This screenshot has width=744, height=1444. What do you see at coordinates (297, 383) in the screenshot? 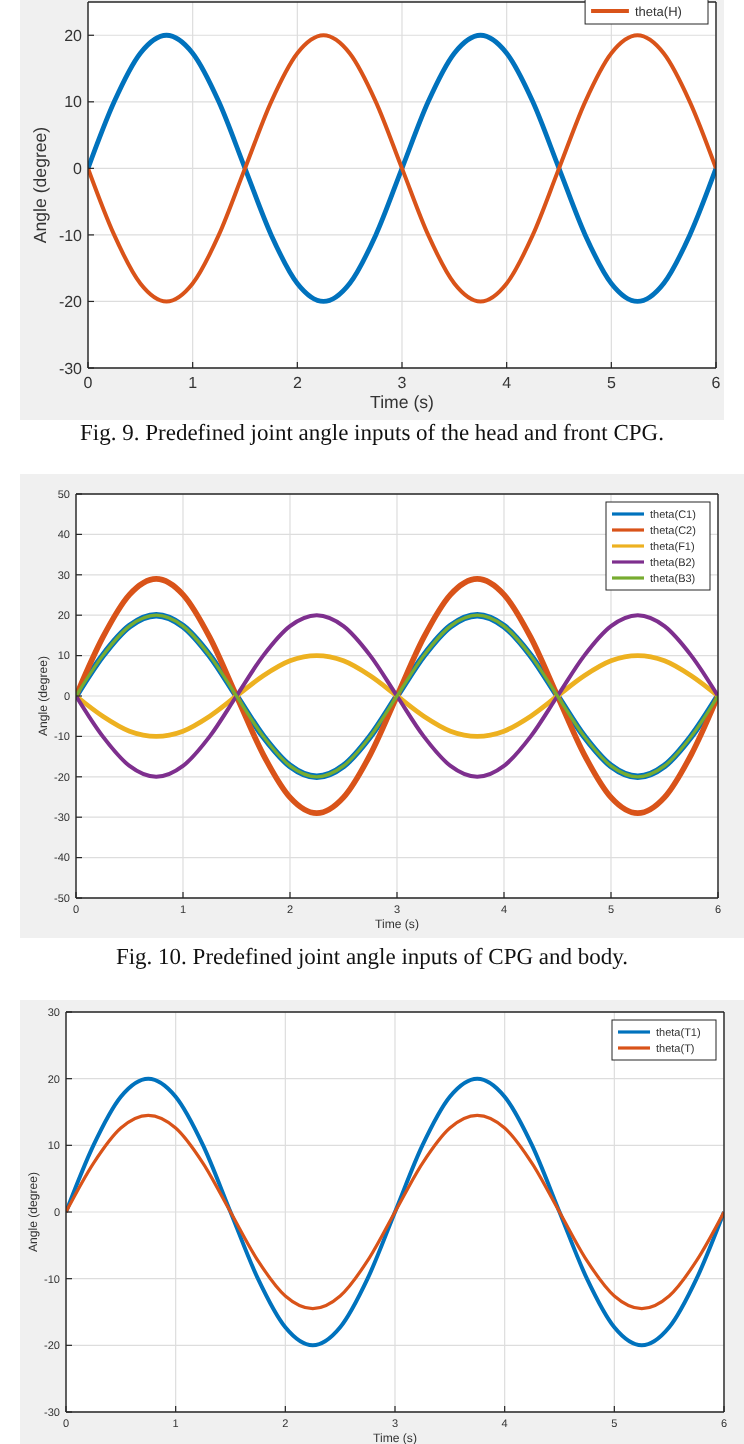
I see `x-tick-label: 2` at bounding box center [297, 383].